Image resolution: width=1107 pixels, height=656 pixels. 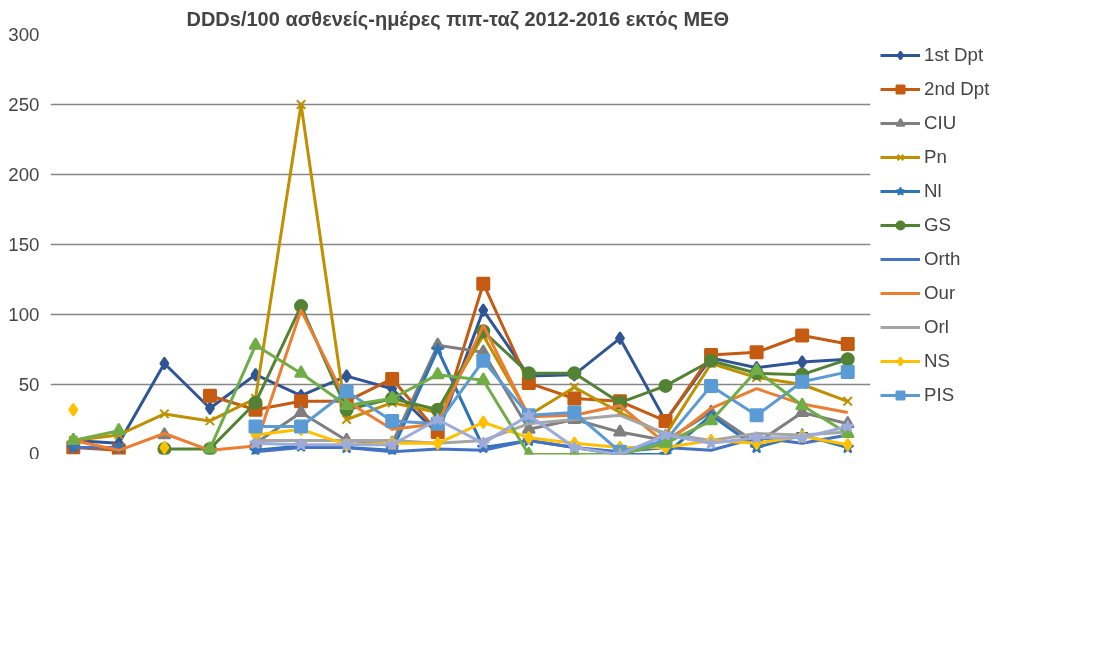 I want to click on y-tick-label: 100, so click(x=24, y=314).